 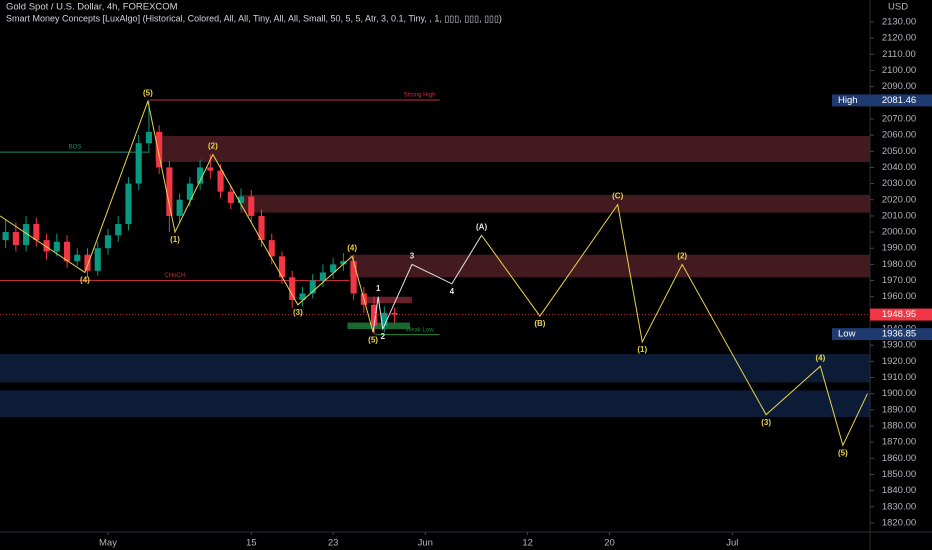 I want to click on wave-line, so click(x=427, y=284).